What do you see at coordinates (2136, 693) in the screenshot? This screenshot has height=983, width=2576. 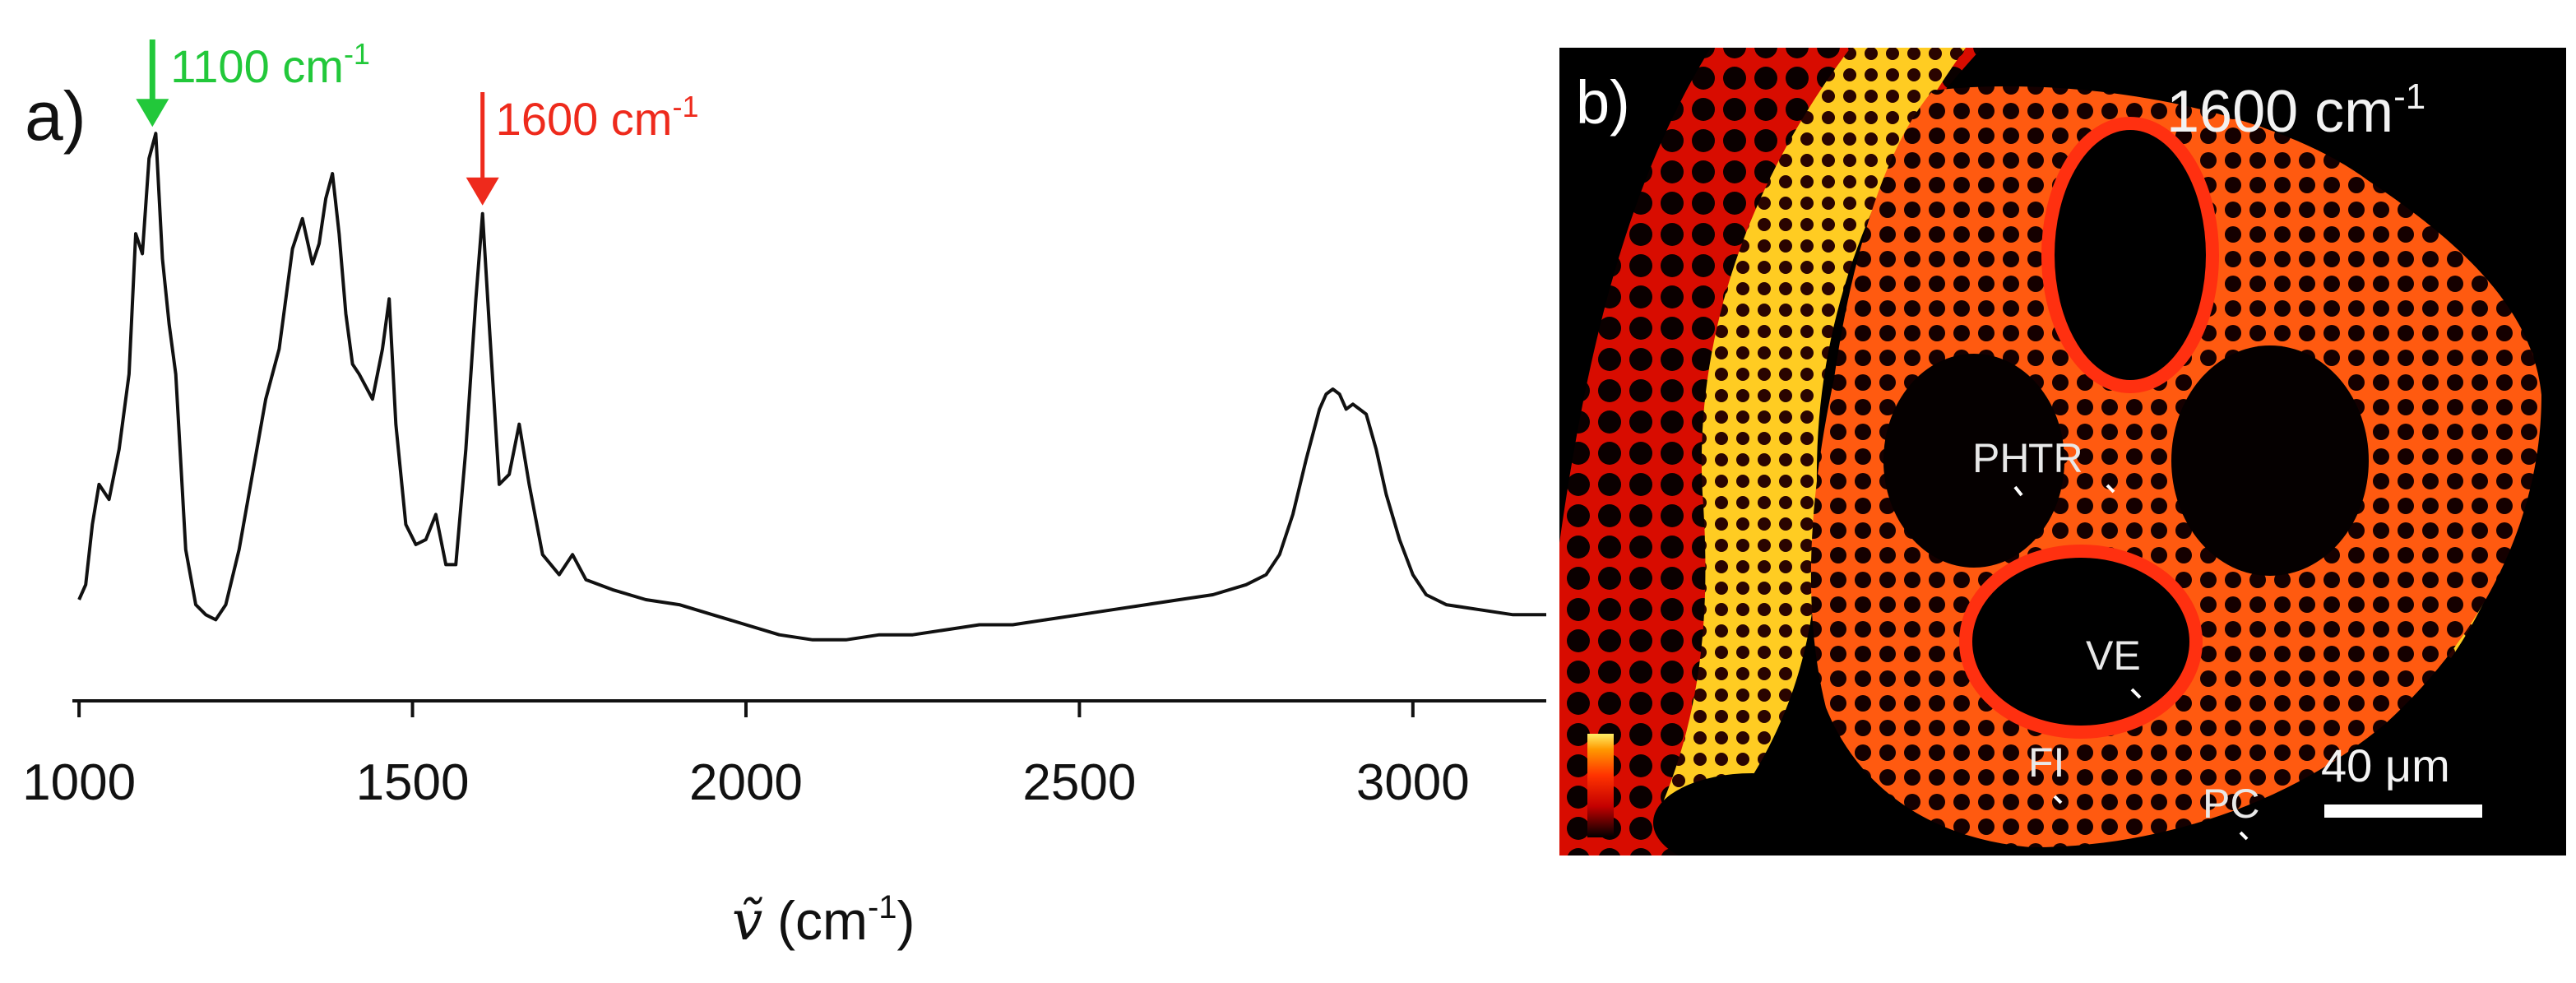 I see `pointer-ve` at bounding box center [2136, 693].